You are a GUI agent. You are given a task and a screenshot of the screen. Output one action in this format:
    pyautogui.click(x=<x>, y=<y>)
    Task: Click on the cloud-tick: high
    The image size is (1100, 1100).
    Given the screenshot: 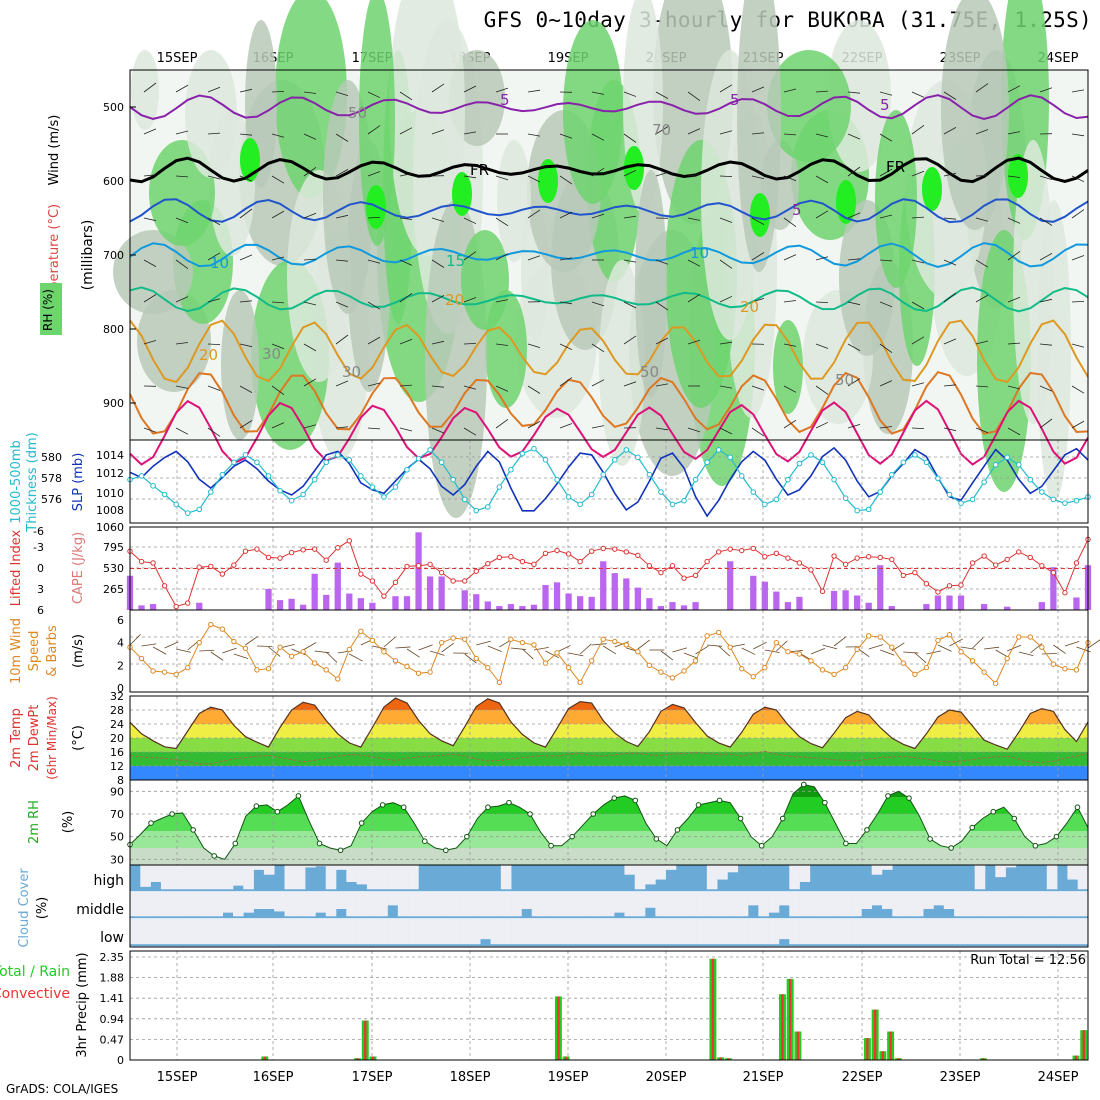 What is the action you would take?
    pyautogui.click(x=108, y=881)
    